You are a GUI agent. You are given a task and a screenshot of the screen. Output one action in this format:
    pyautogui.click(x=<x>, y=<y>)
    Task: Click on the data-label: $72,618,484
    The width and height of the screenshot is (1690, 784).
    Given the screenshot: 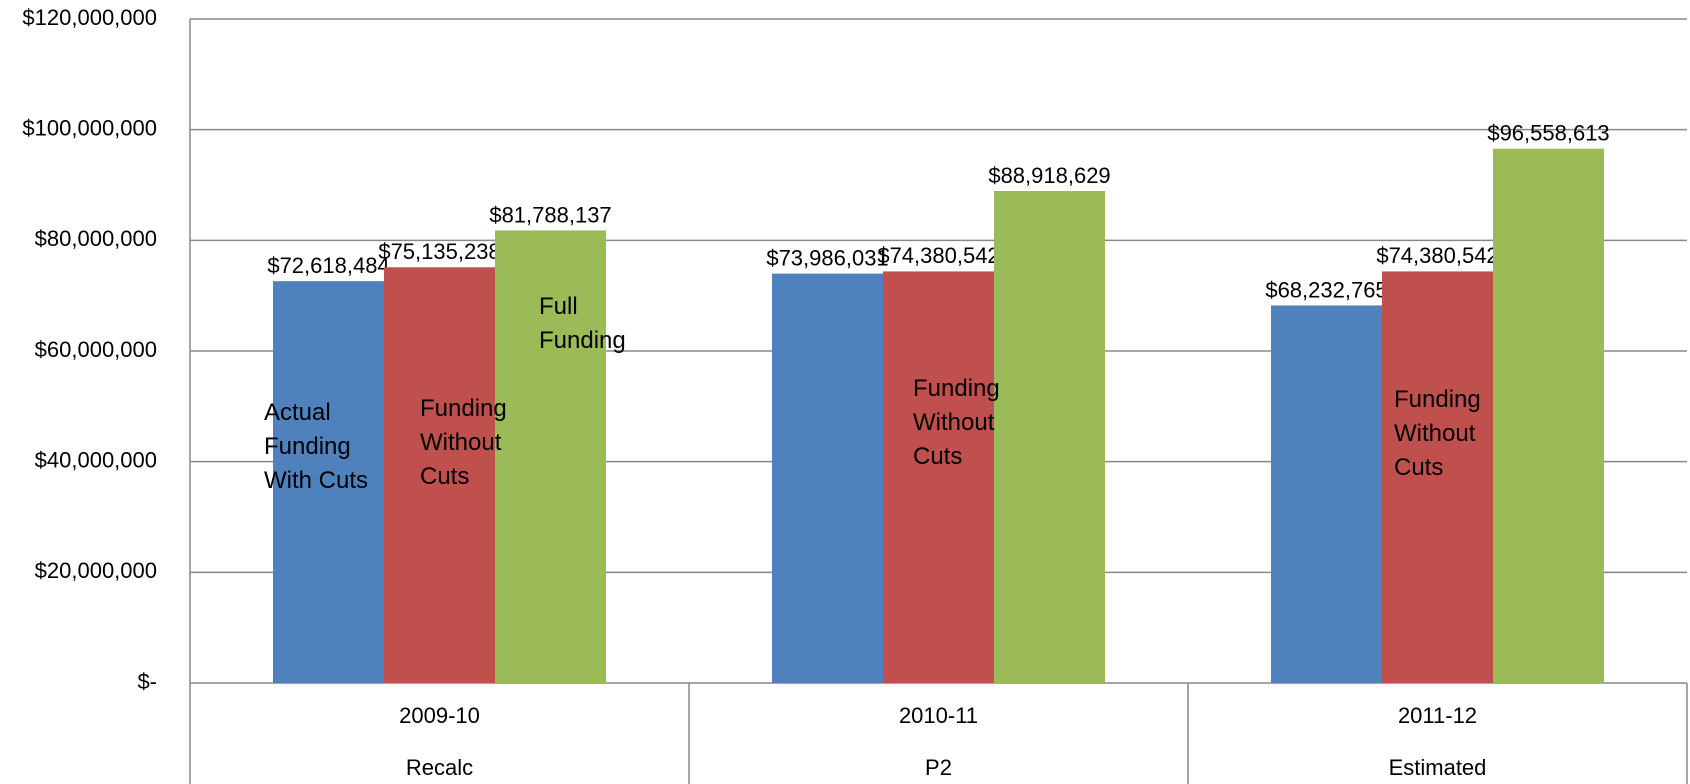 What is the action you would take?
    pyautogui.click(x=328, y=265)
    